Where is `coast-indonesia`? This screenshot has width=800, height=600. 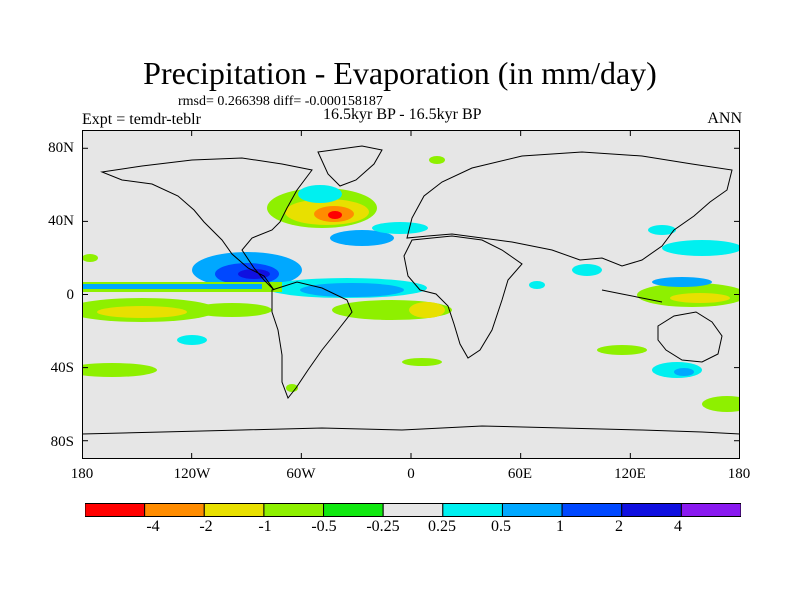 coast-indonesia is located at coordinates (632, 296).